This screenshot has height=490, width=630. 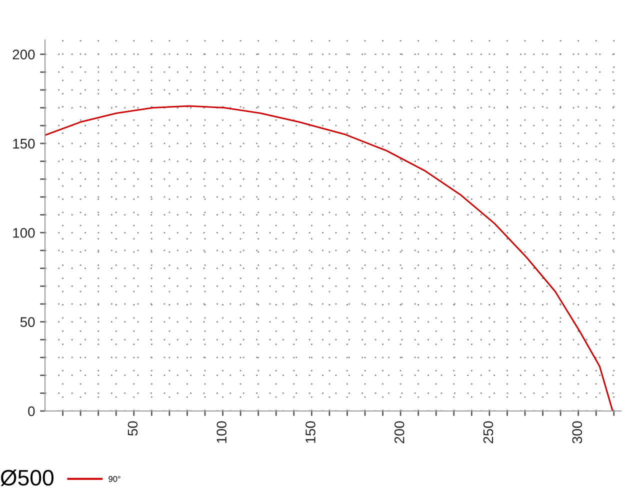 What do you see at coordinates (577, 432) in the screenshot?
I see `x-tick-label: 300` at bounding box center [577, 432].